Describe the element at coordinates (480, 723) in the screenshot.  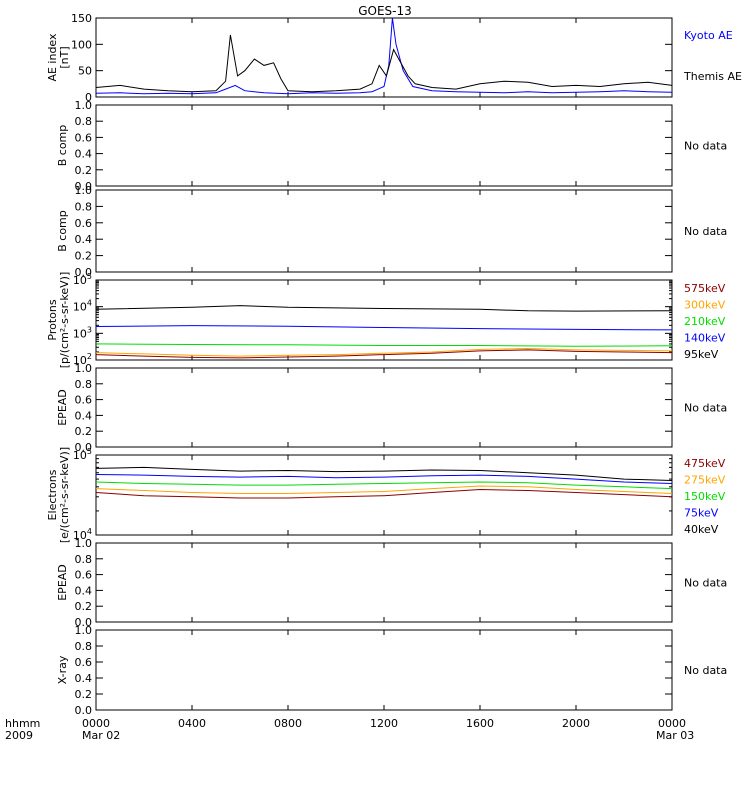
I see `x-tick-label: 1600` at that location.